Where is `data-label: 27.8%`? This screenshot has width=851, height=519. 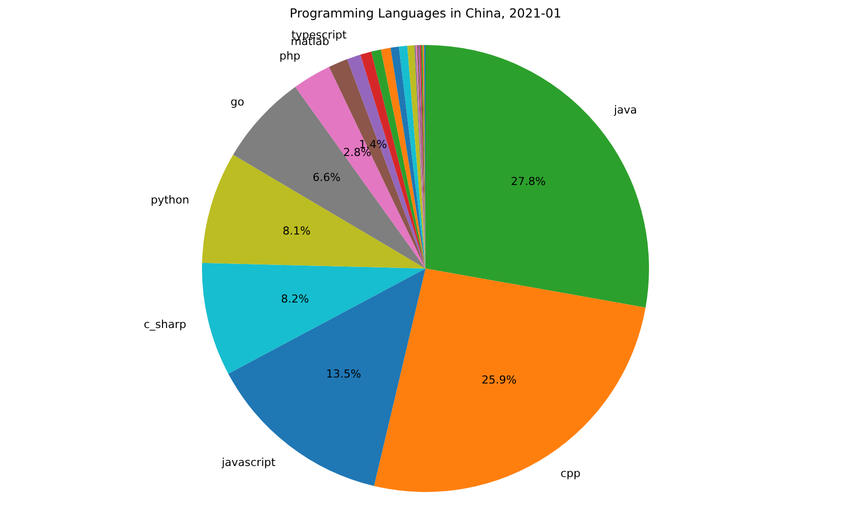 data-label: 27.8% is located at coordinates (528, 181).